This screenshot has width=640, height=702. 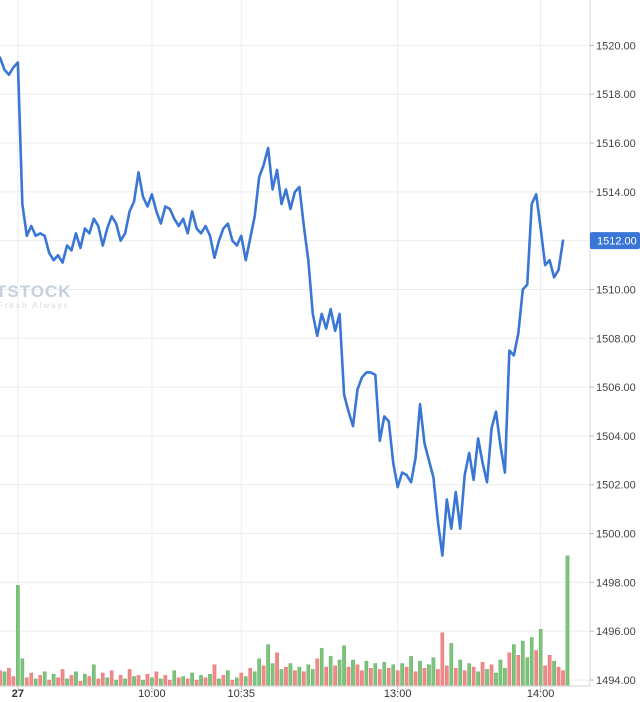 I want to click on last-price-label: 1512.00, so click(x=617, y=242).